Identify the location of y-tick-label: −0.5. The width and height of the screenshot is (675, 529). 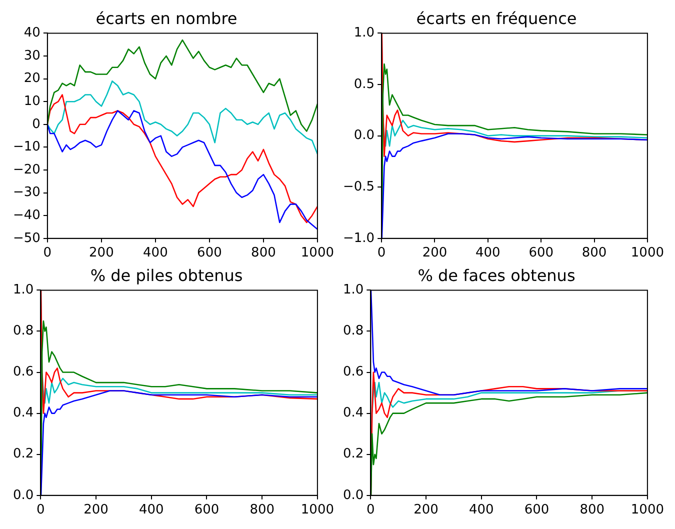
(358, 186).